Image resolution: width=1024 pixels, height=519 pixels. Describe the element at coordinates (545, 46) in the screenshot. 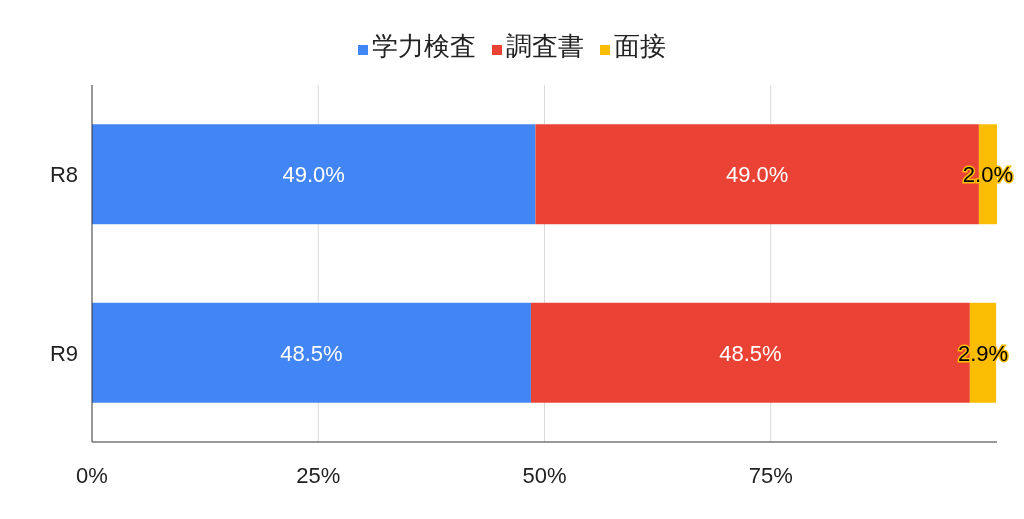

I see `legend-label: 調査書` at that location.